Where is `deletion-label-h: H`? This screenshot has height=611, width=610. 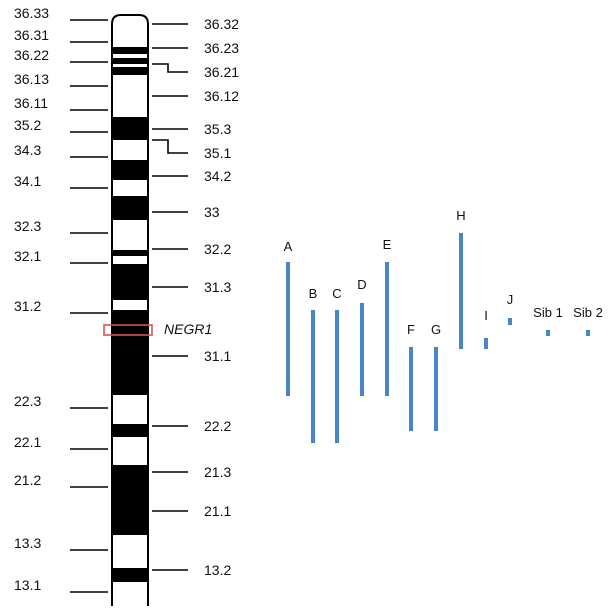 deletion-label-h: H is located at coordinates (460, 215).